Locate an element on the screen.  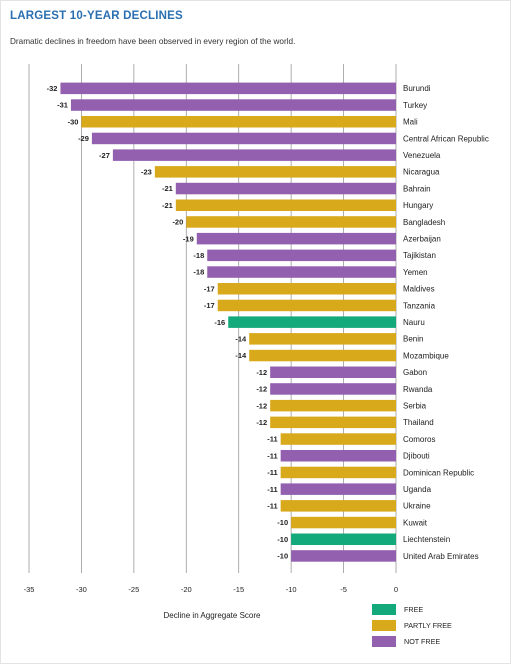
y-tick-label: Bangladesh is located at coordinates (424, 222).